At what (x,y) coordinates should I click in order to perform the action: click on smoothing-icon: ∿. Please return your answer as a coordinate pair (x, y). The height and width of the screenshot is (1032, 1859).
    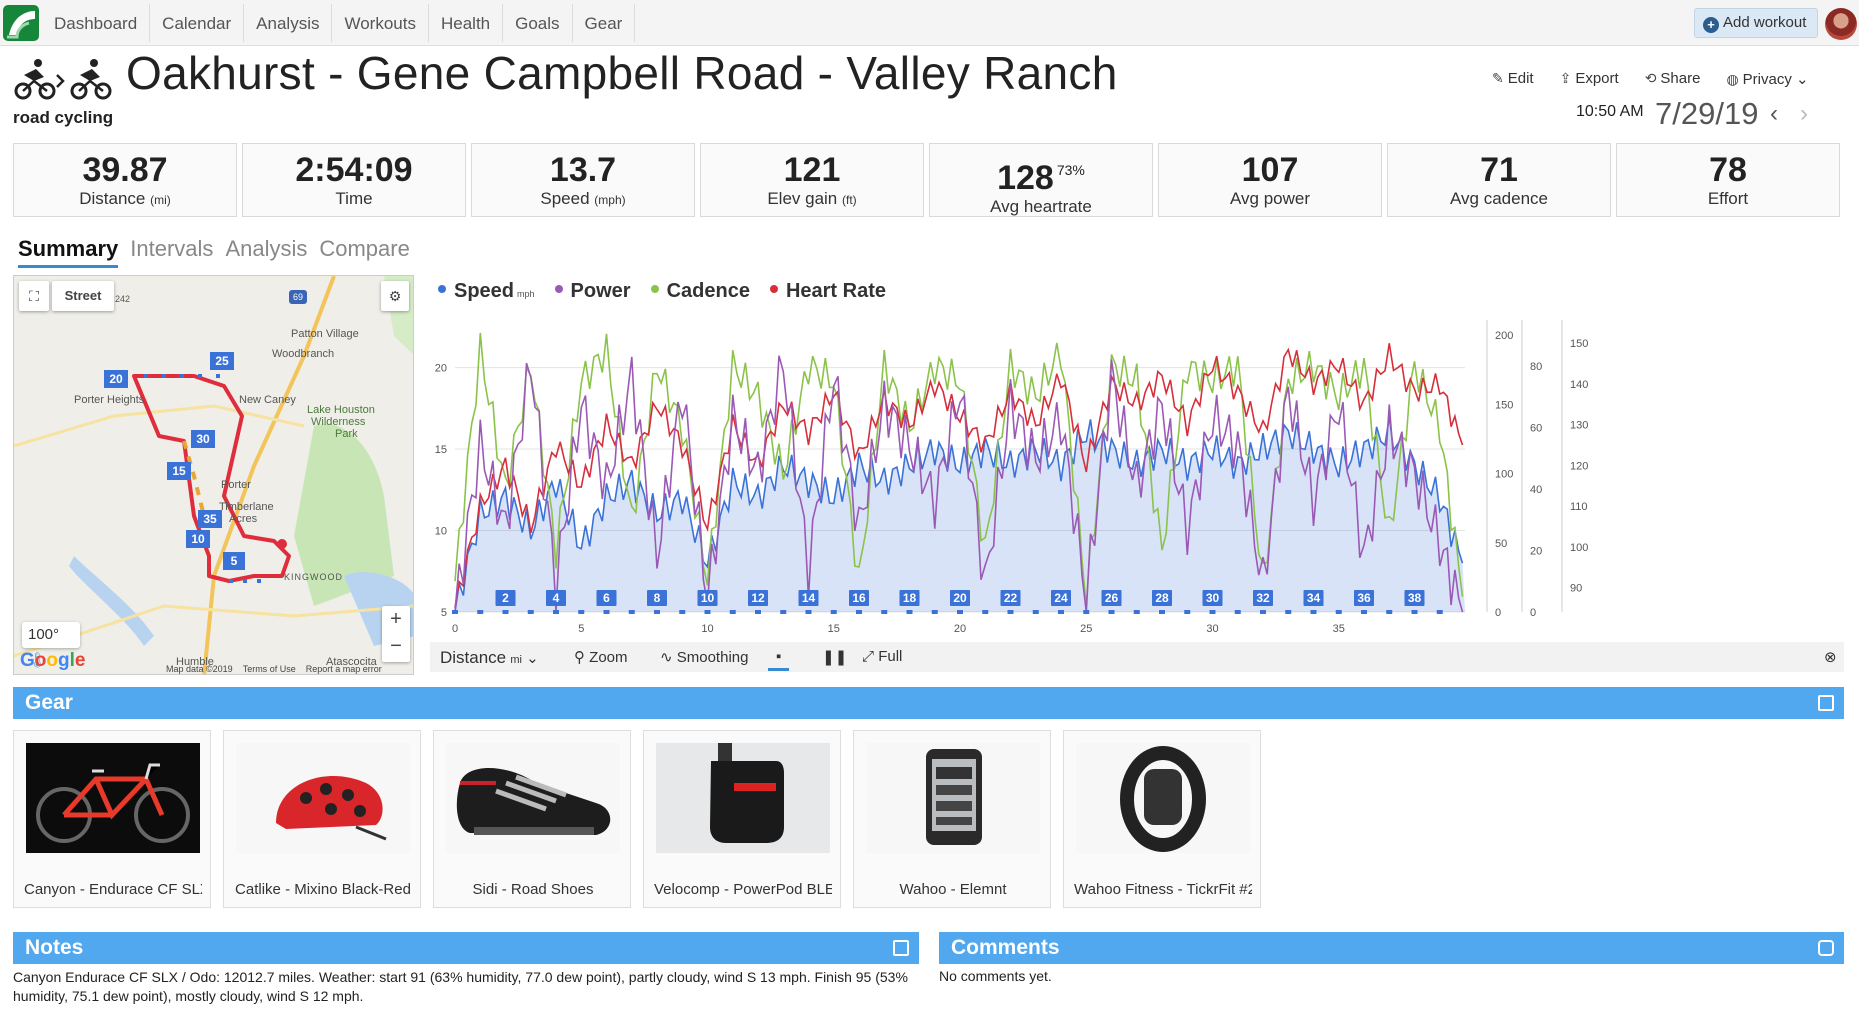
    Looking at the image, I should click on (666, 657).